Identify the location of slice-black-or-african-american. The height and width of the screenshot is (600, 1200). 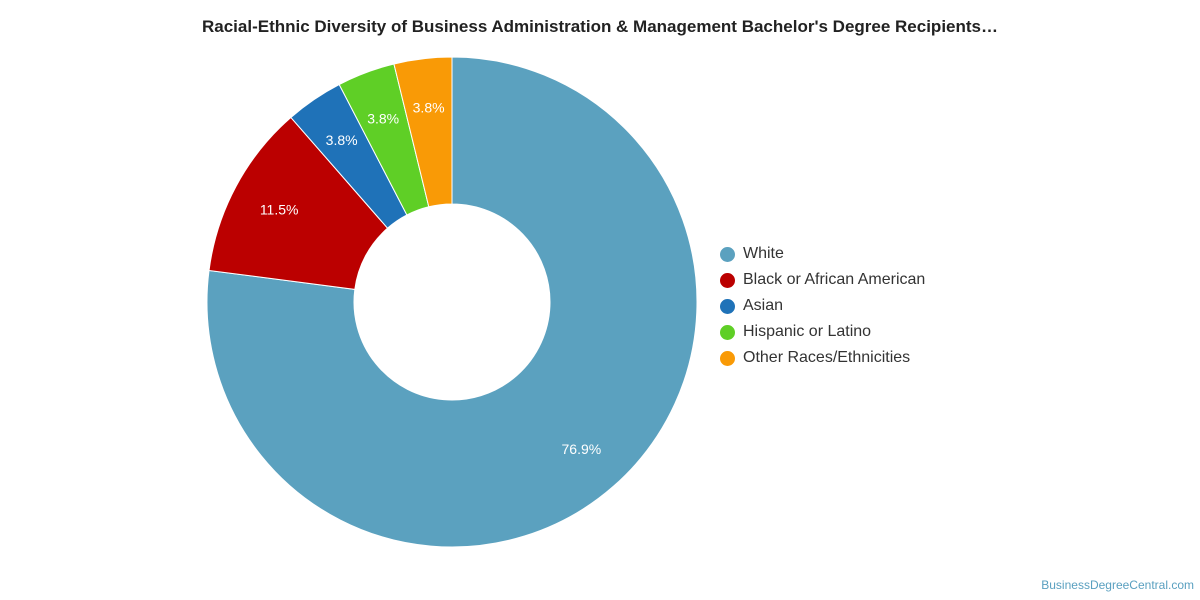
(298, 203).